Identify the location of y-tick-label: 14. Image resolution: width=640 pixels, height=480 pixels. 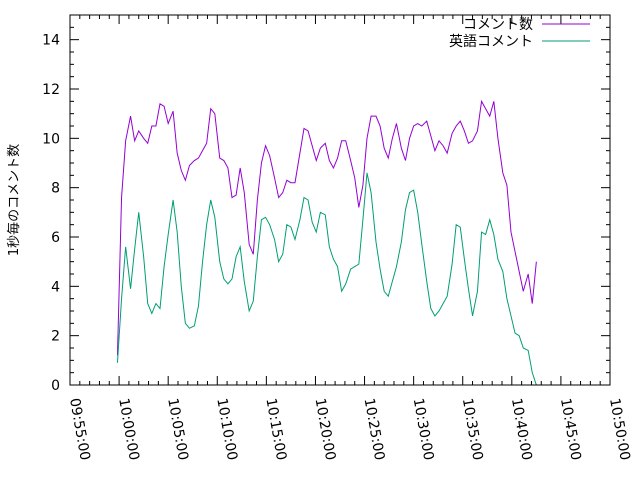
(51, 41).